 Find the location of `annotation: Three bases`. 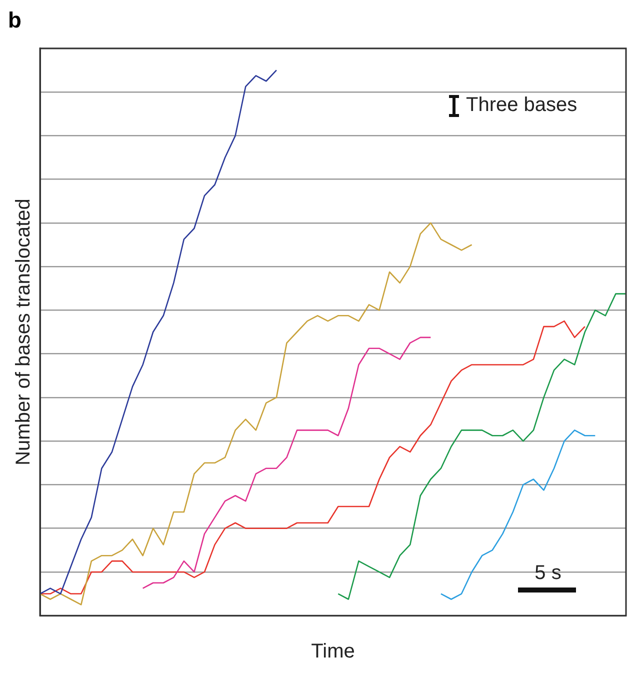

annotation: Three bases is located at coordinates (522, 105).